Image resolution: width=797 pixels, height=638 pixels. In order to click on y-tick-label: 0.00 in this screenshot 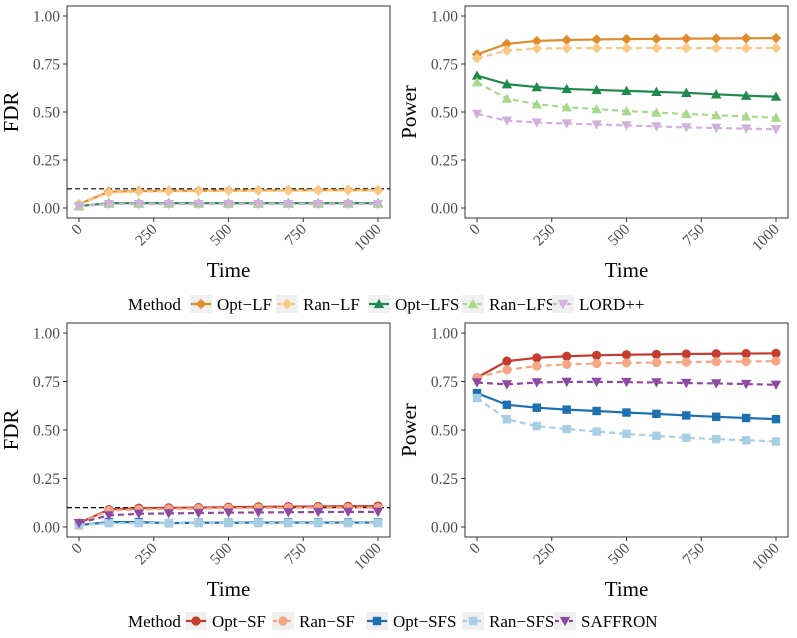, I will do `click(46, 209)`.